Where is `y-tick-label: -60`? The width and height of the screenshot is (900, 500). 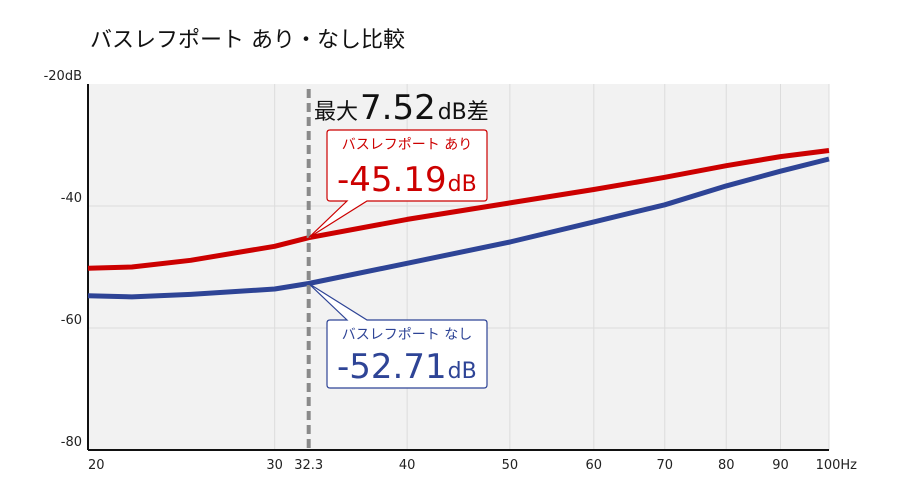 y-tick-label: -60 is located at coordinates (71, 320).